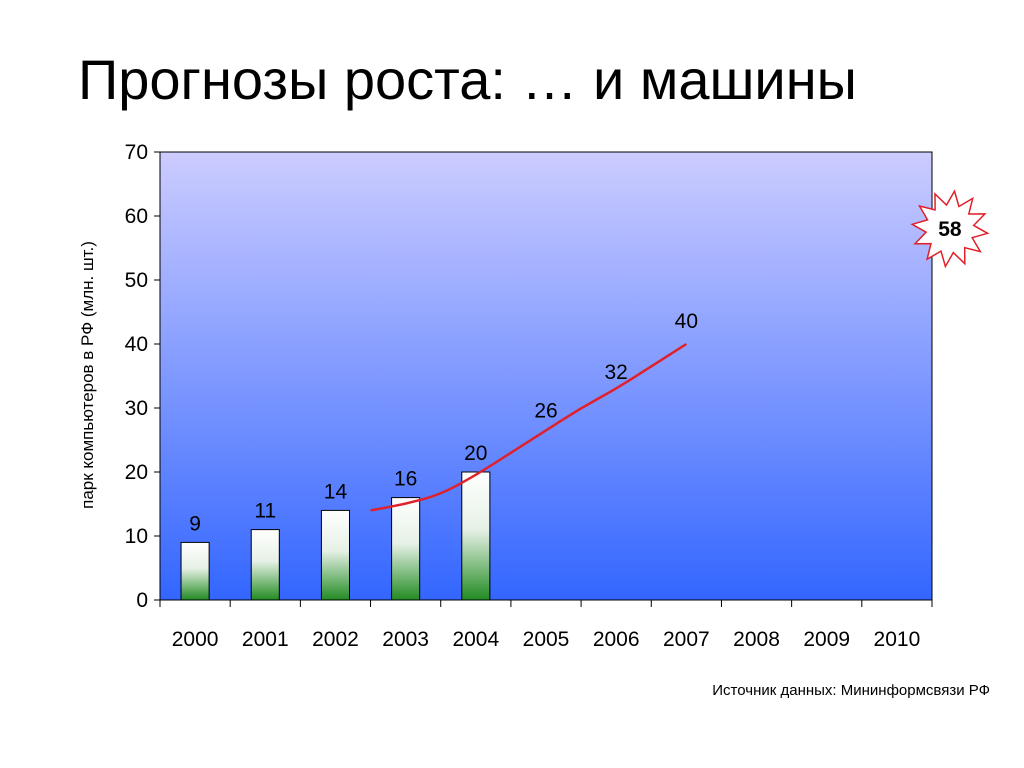  I want to click on x-tick-label: 2002, so click(335, 639).